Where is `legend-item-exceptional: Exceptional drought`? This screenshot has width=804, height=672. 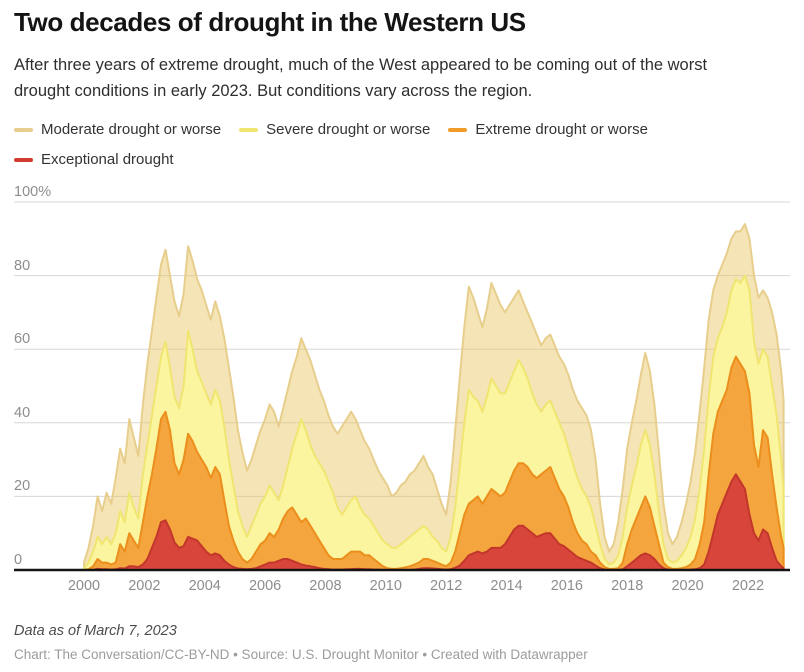 legend-item-exceptional: Exceptional drought is located at coordinates (94, 159).